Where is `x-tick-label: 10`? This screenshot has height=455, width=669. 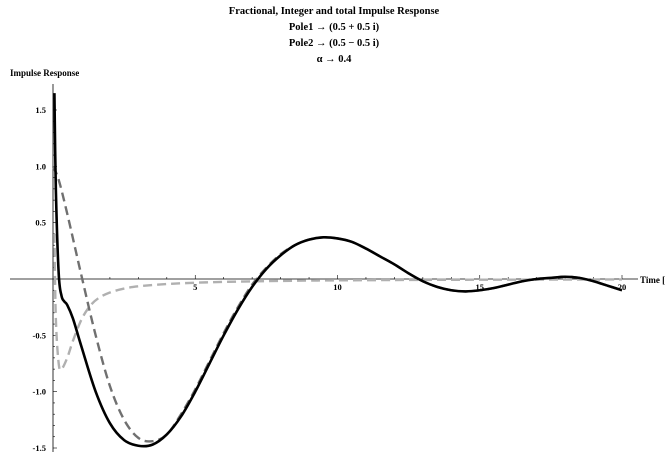 x-tick-label: 10 is located at coordinates (337, 287).